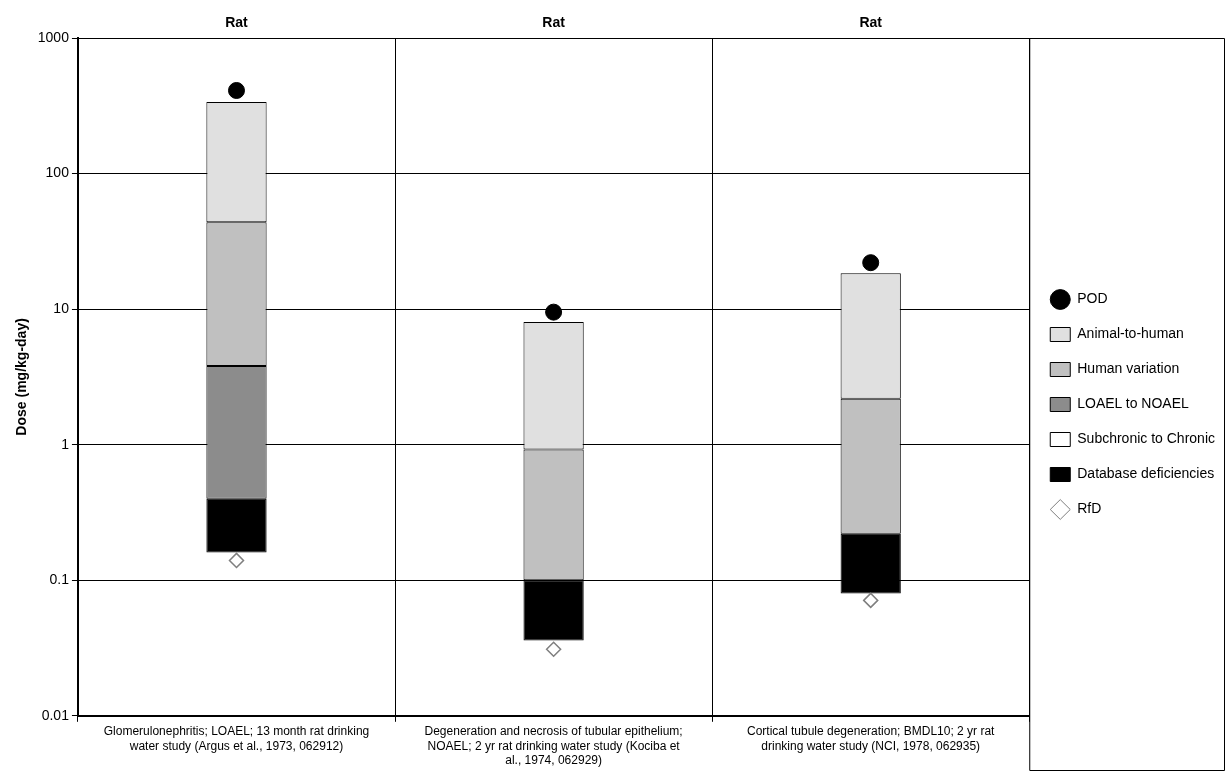  Describe the element at coordinates (1092, 298) in the screenshot. I see `legend-label: POD` at that location.